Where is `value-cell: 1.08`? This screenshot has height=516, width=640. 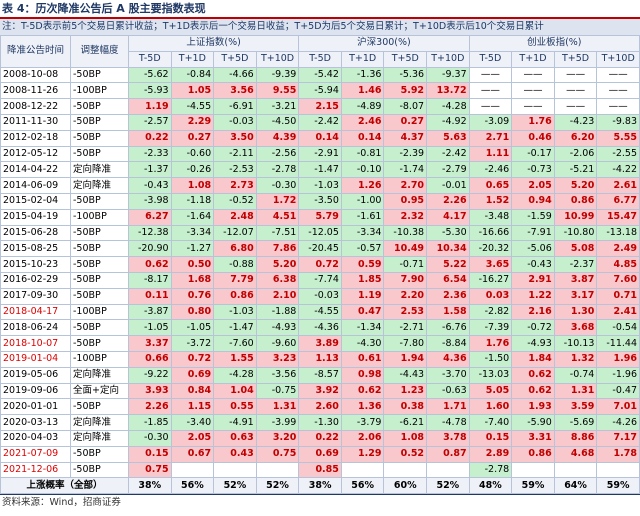
value-cell: 1.08 is located at coordinates (405, 438).